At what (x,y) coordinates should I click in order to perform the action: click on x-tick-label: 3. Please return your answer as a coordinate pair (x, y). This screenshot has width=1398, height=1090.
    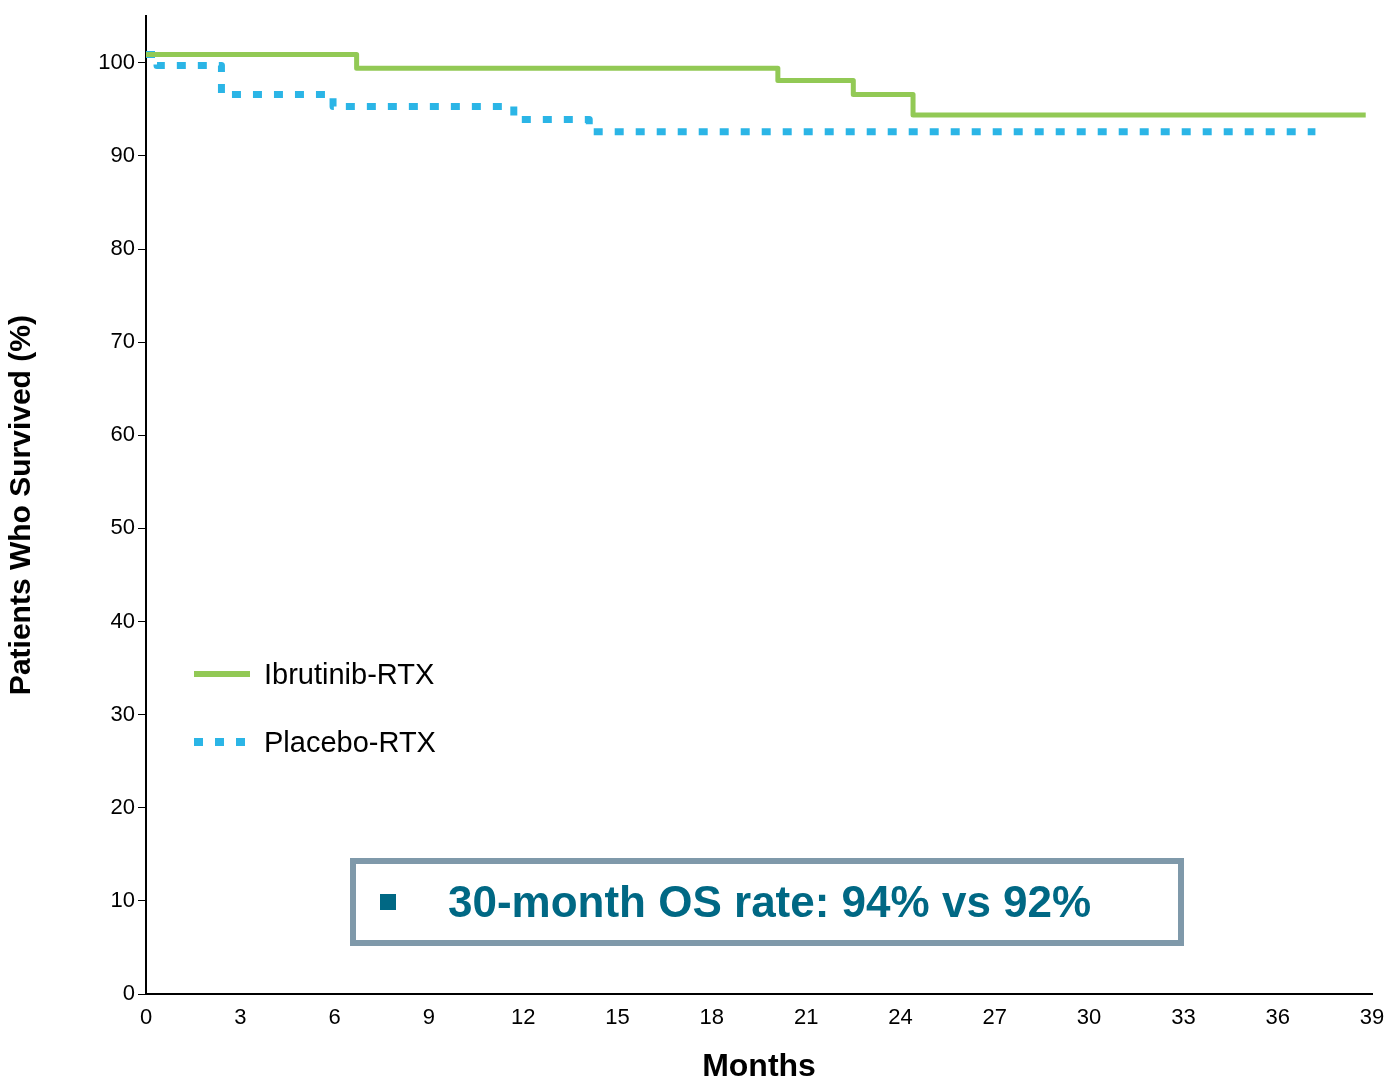
    Looking at the image, I should click on (240, 1017).